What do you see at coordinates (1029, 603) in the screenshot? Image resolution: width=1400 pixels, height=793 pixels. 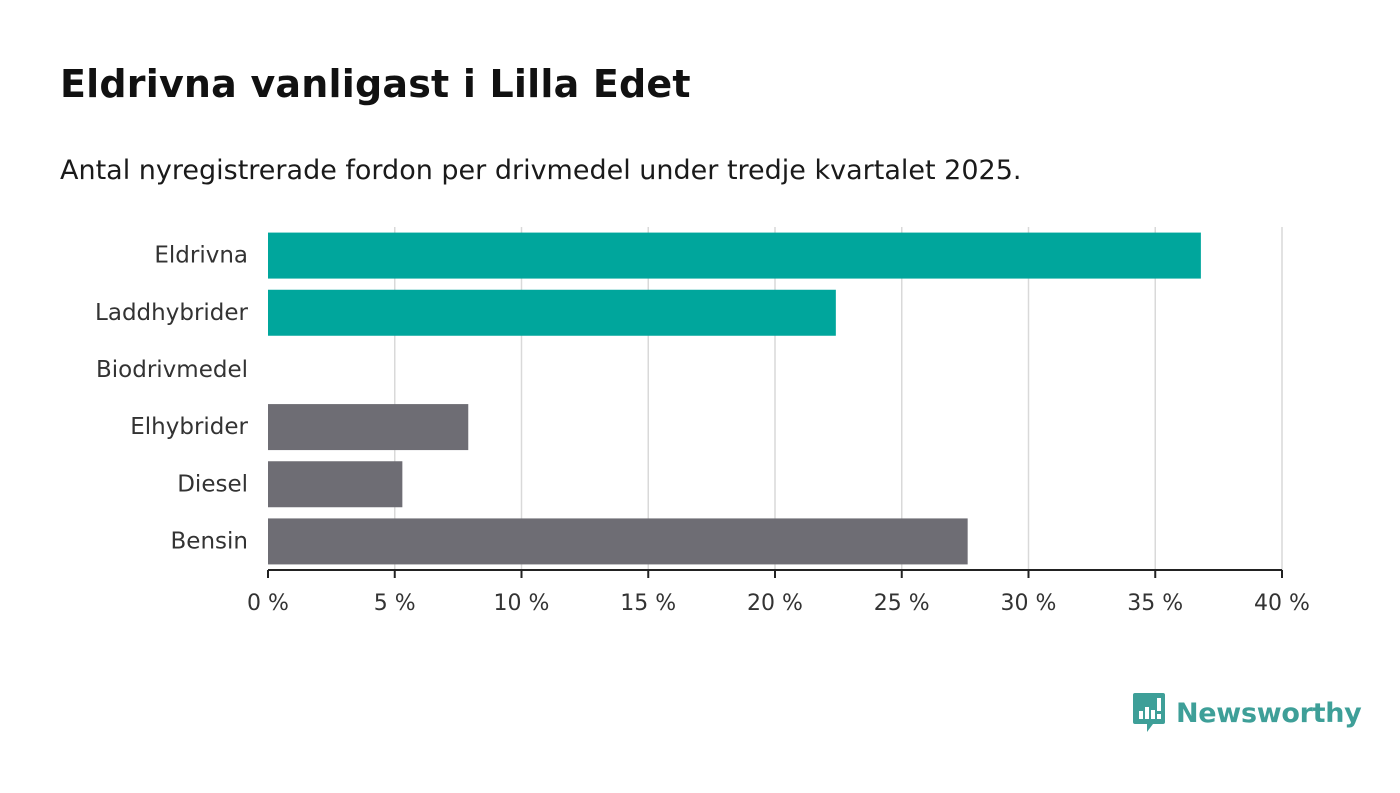 I see `x-tick-label: 30 %` at bounding box center [1029, 603].